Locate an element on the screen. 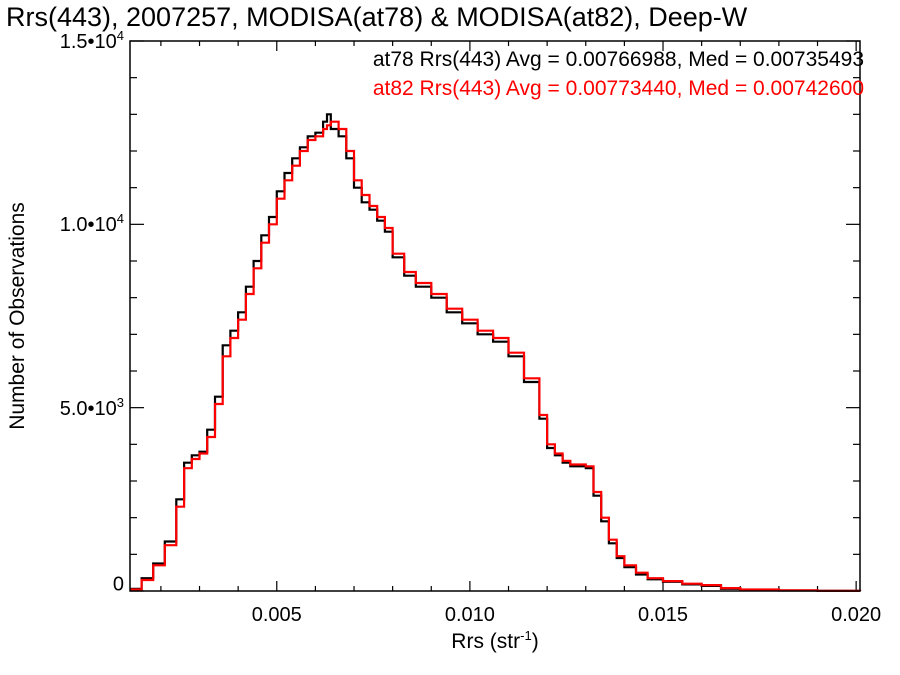  x-tick-label: 0.010 is located at coordinates (469, 615).